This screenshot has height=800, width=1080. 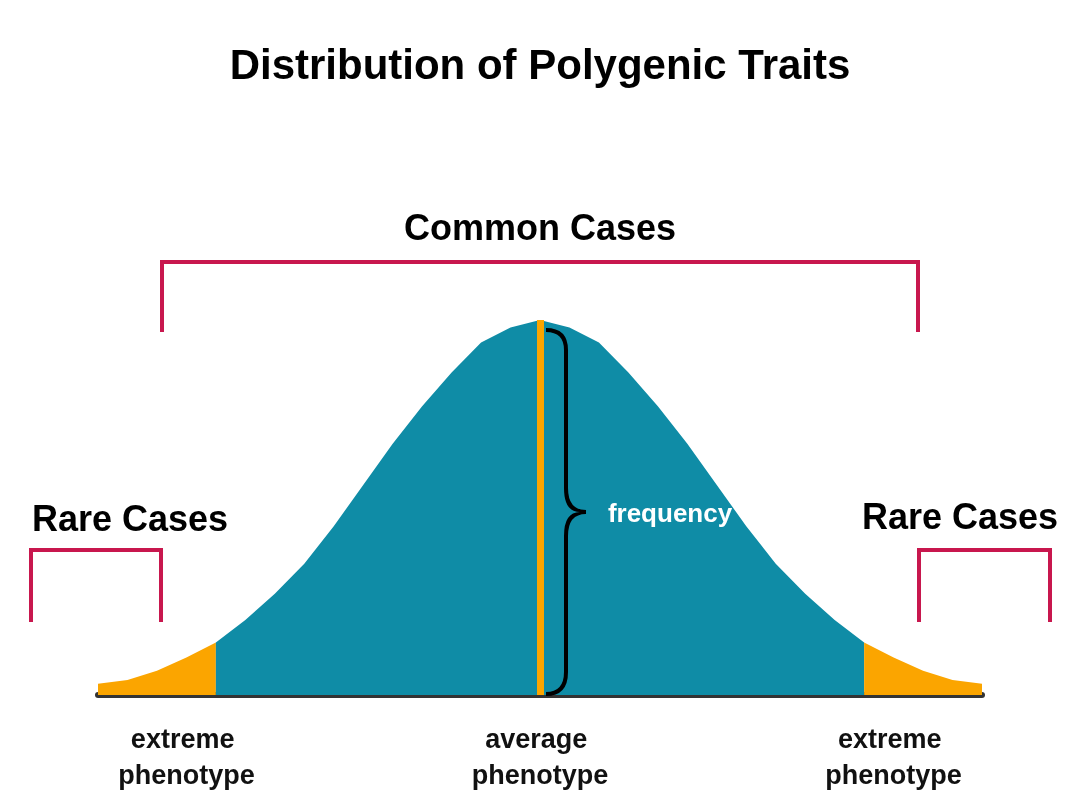 I want to click on annotation: frequency, so click(x=670, y=513).